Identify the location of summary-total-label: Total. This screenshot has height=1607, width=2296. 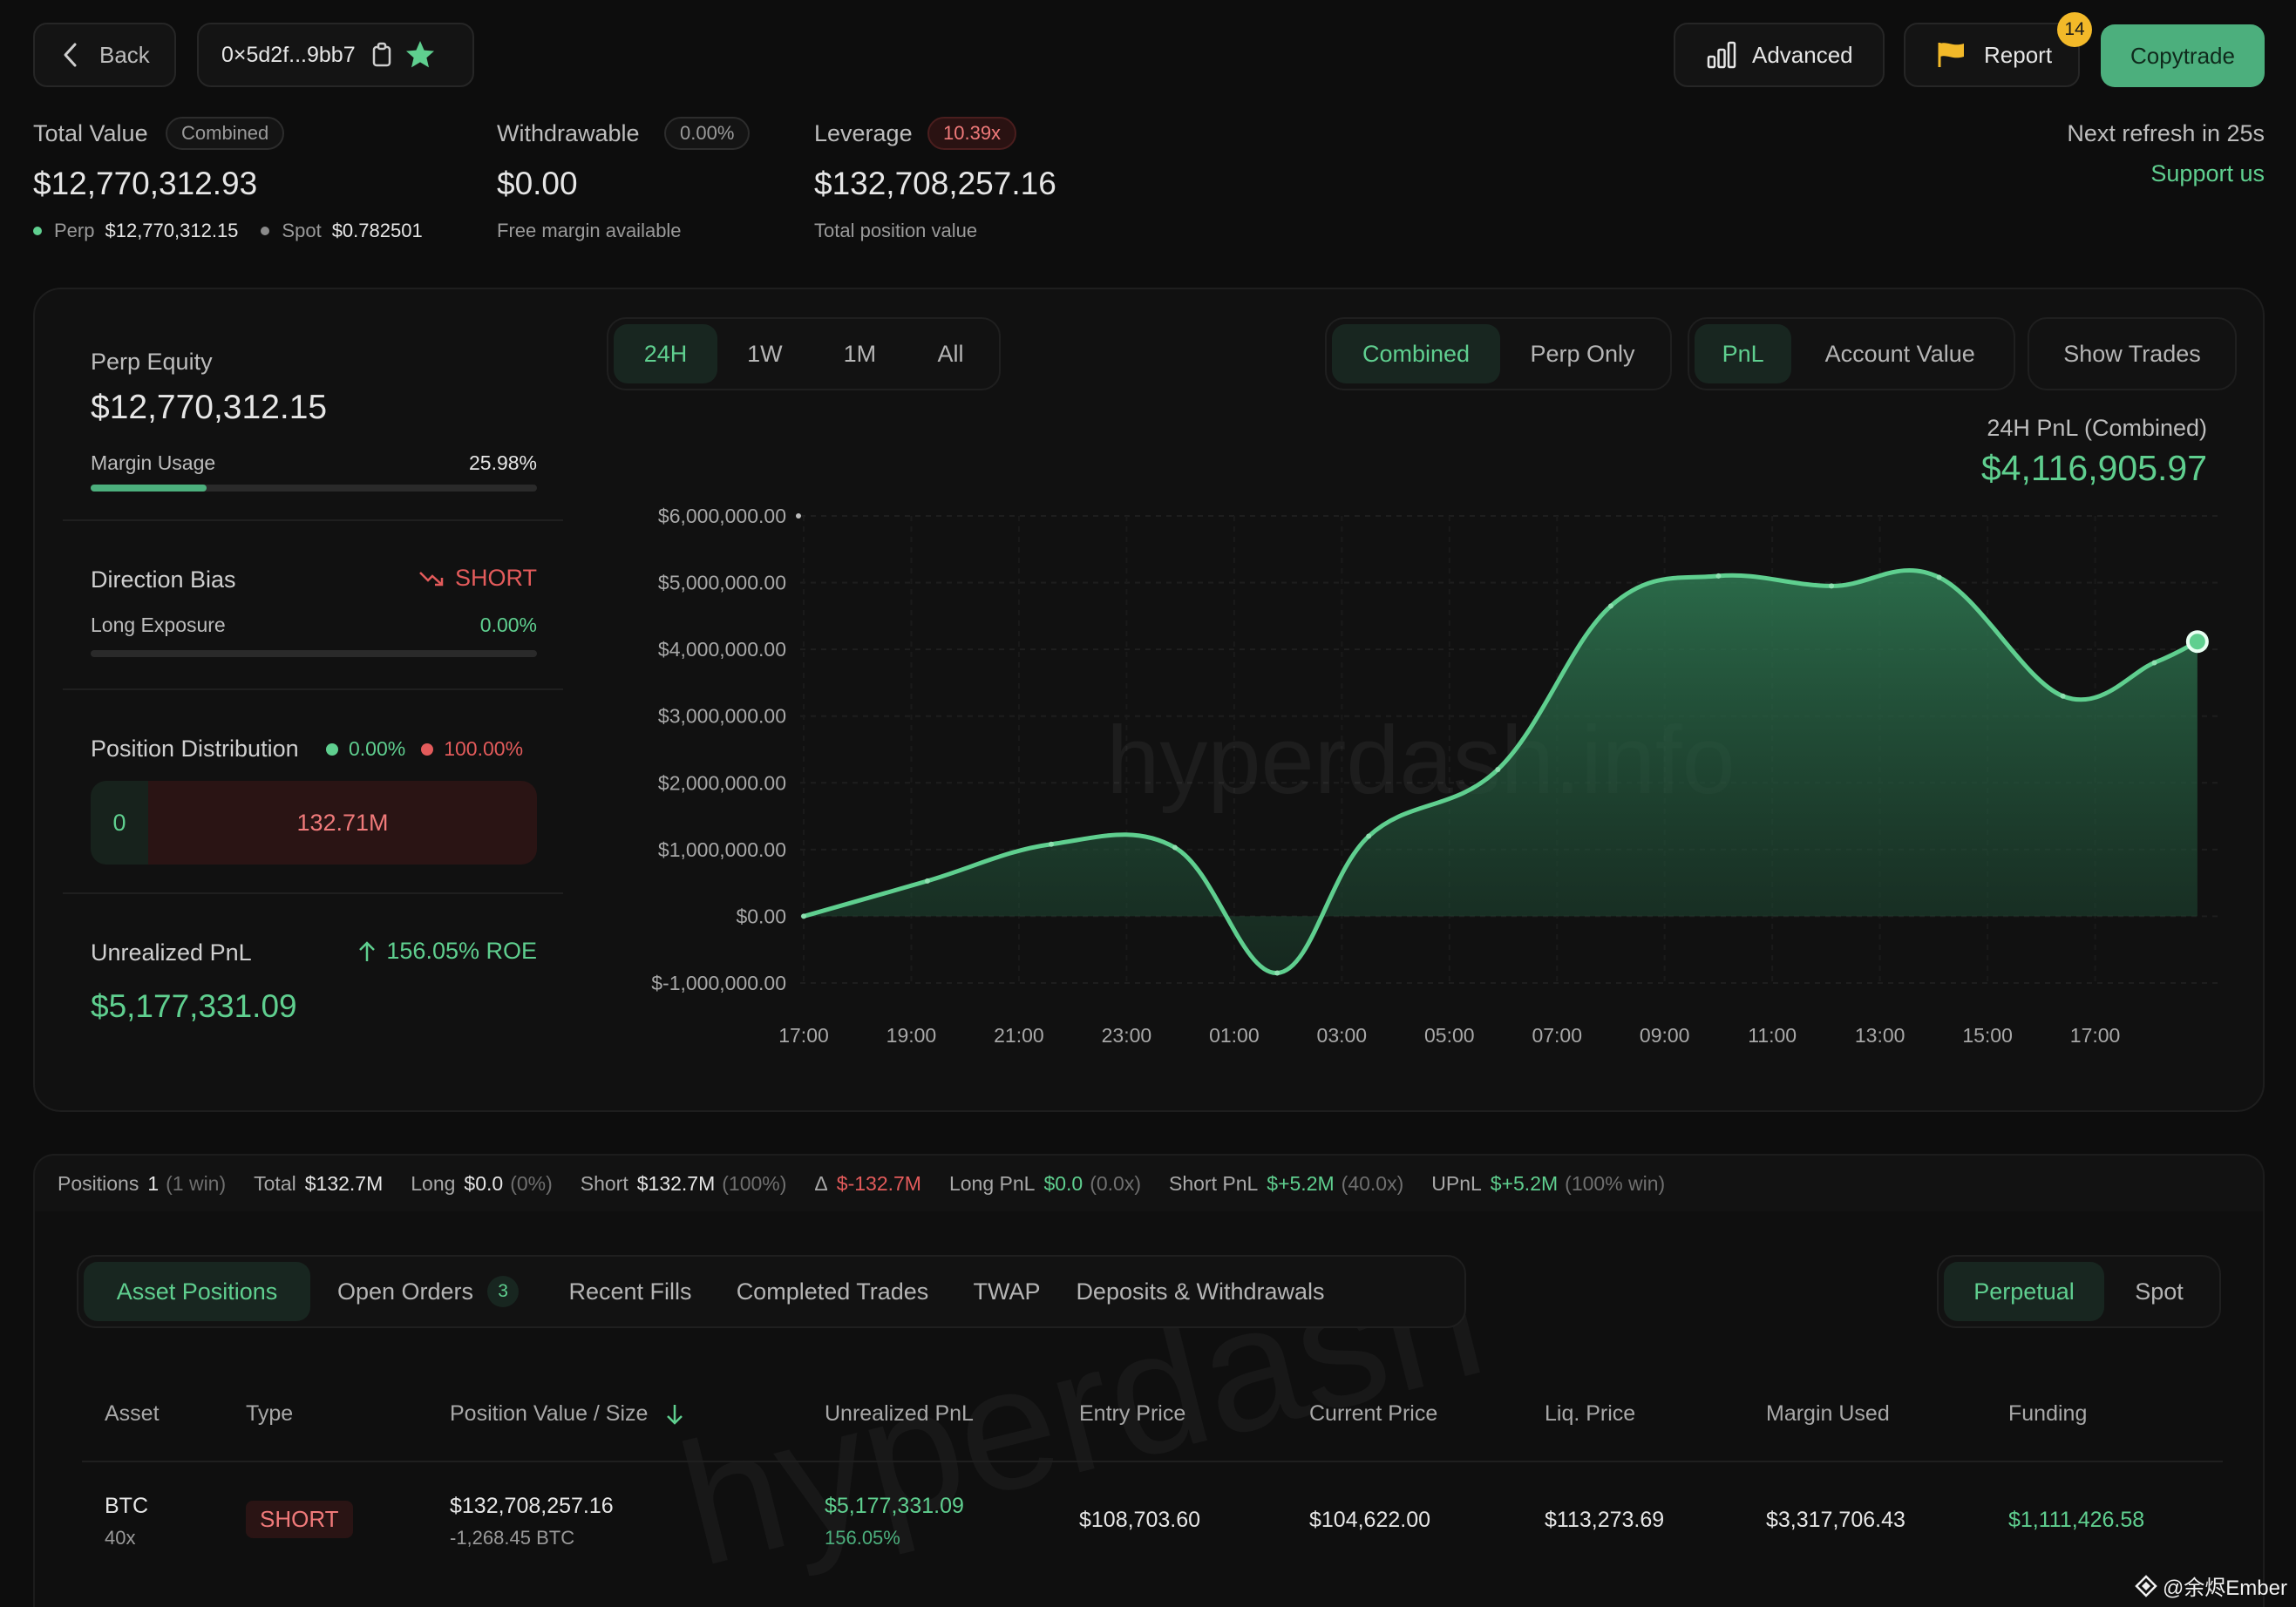
(275, 1183).